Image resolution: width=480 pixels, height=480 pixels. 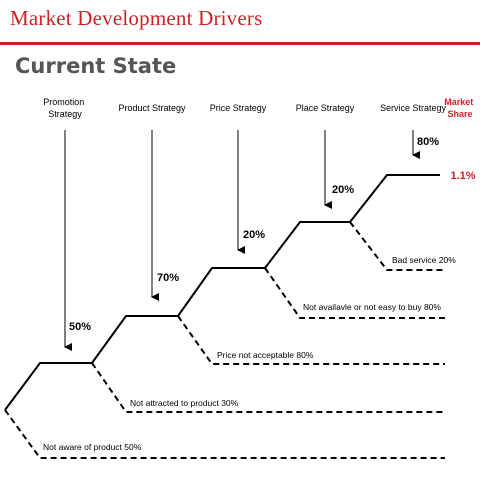 I want to click on loss-label-place: Not availavle or not easy to buy 80%, so click(x=372, y=307).